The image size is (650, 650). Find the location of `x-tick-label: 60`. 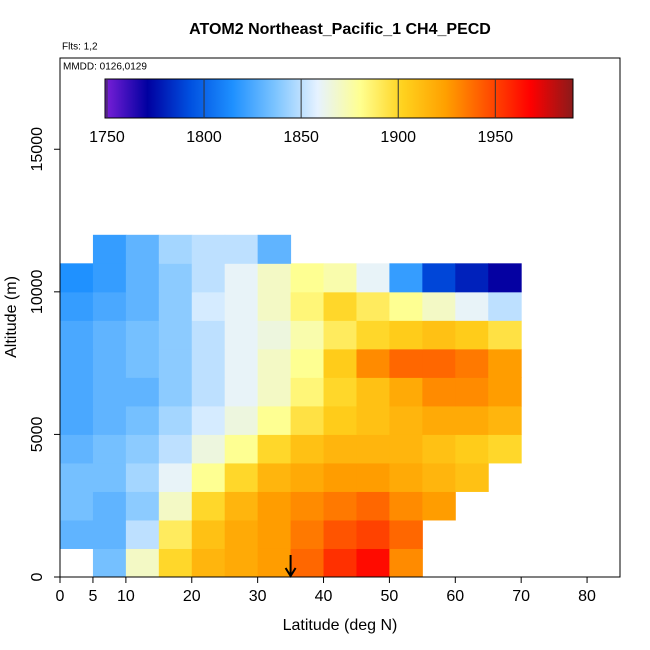

x-tick-label: 60 is located at coordinates (455, 596).